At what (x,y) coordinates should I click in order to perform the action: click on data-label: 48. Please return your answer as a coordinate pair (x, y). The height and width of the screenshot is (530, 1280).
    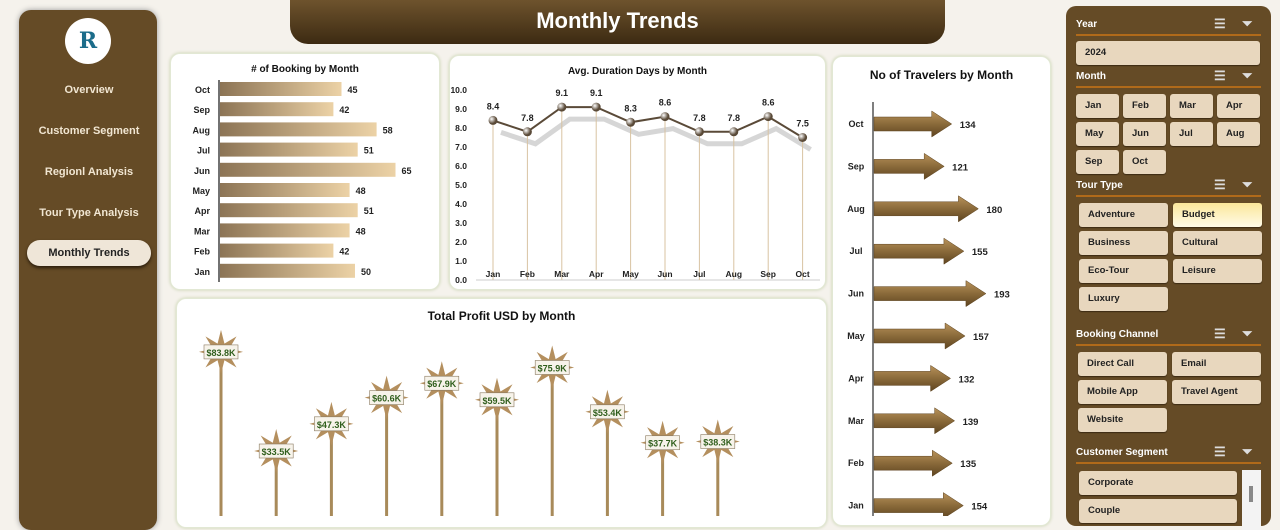
    Looking at the image, I should click on (361, 191).